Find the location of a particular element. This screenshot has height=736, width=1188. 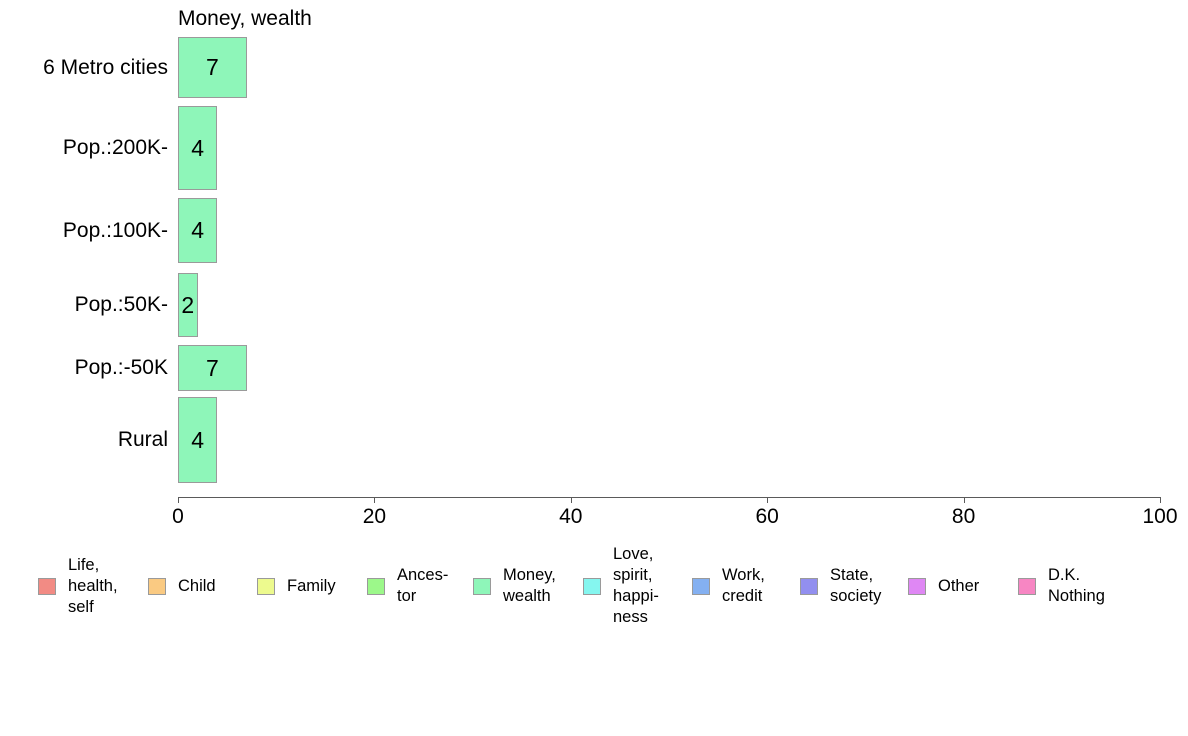

category-label: Pop.:-50K is located at coordinates (121, 367).